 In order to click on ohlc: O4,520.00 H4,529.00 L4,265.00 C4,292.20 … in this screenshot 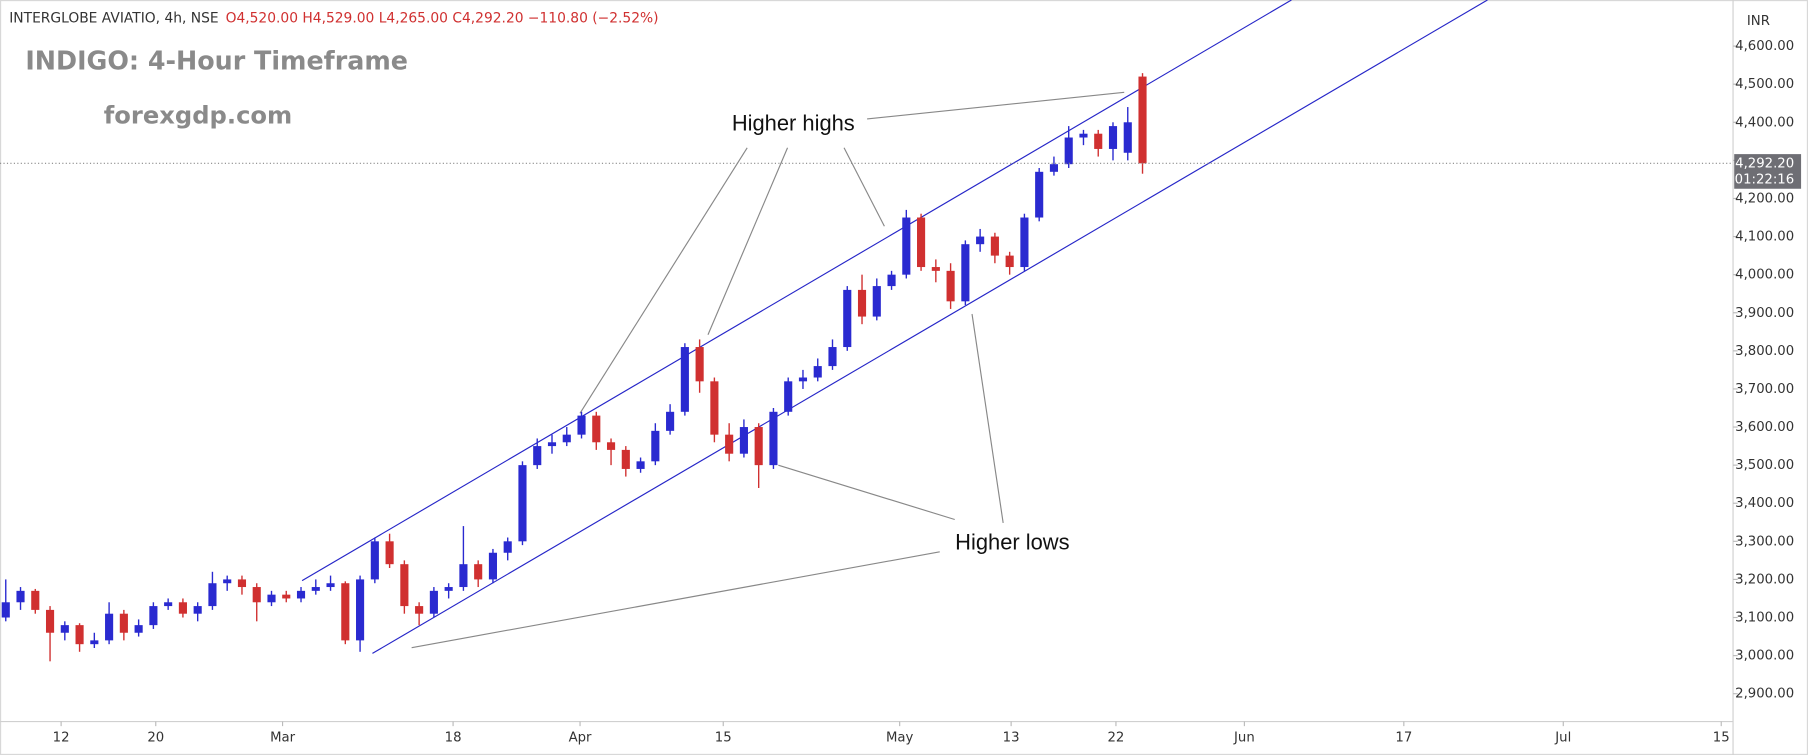, I will do `click(442, 18)`.